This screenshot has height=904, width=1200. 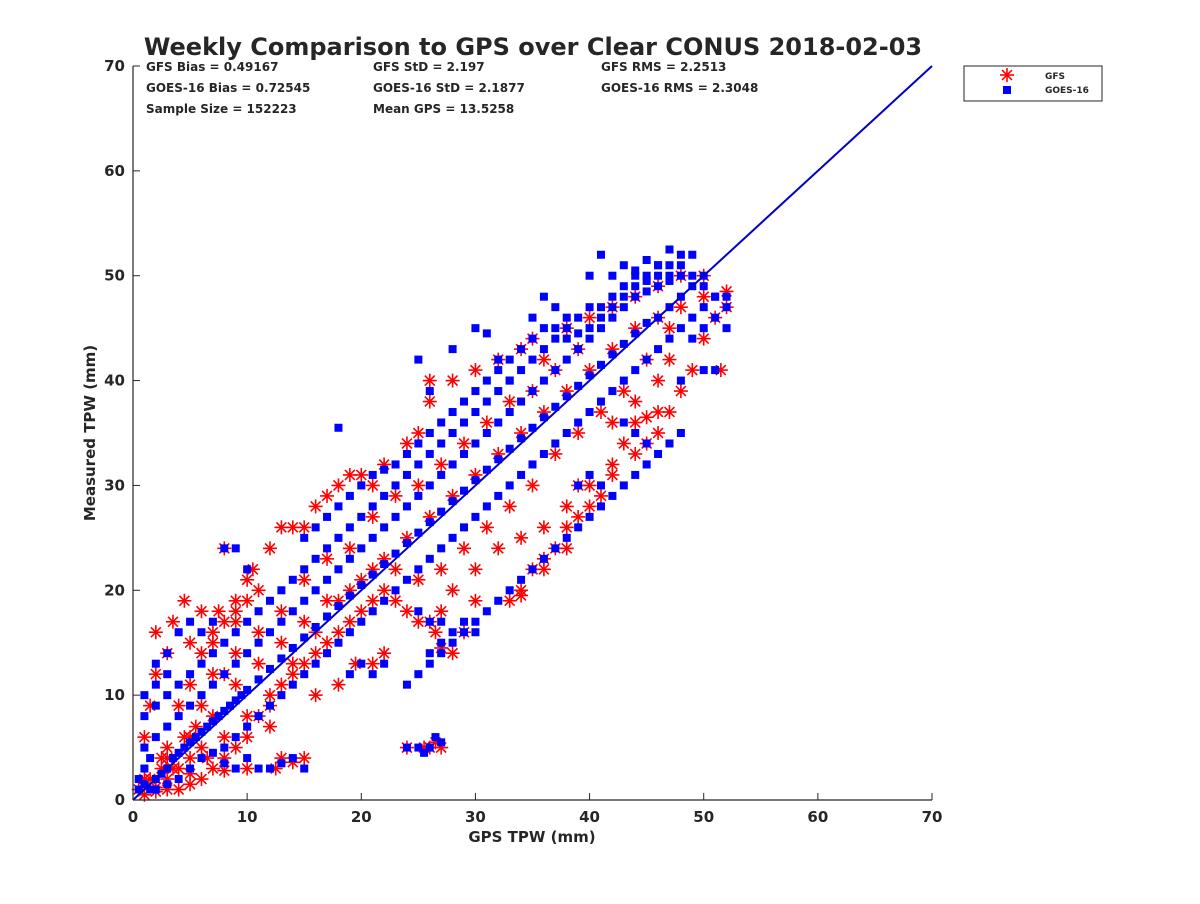 What do you see at coordinates (1007, 75) in the screenshot?
I see `legend-asterisk-marker` at bounding box center [1007, 75].